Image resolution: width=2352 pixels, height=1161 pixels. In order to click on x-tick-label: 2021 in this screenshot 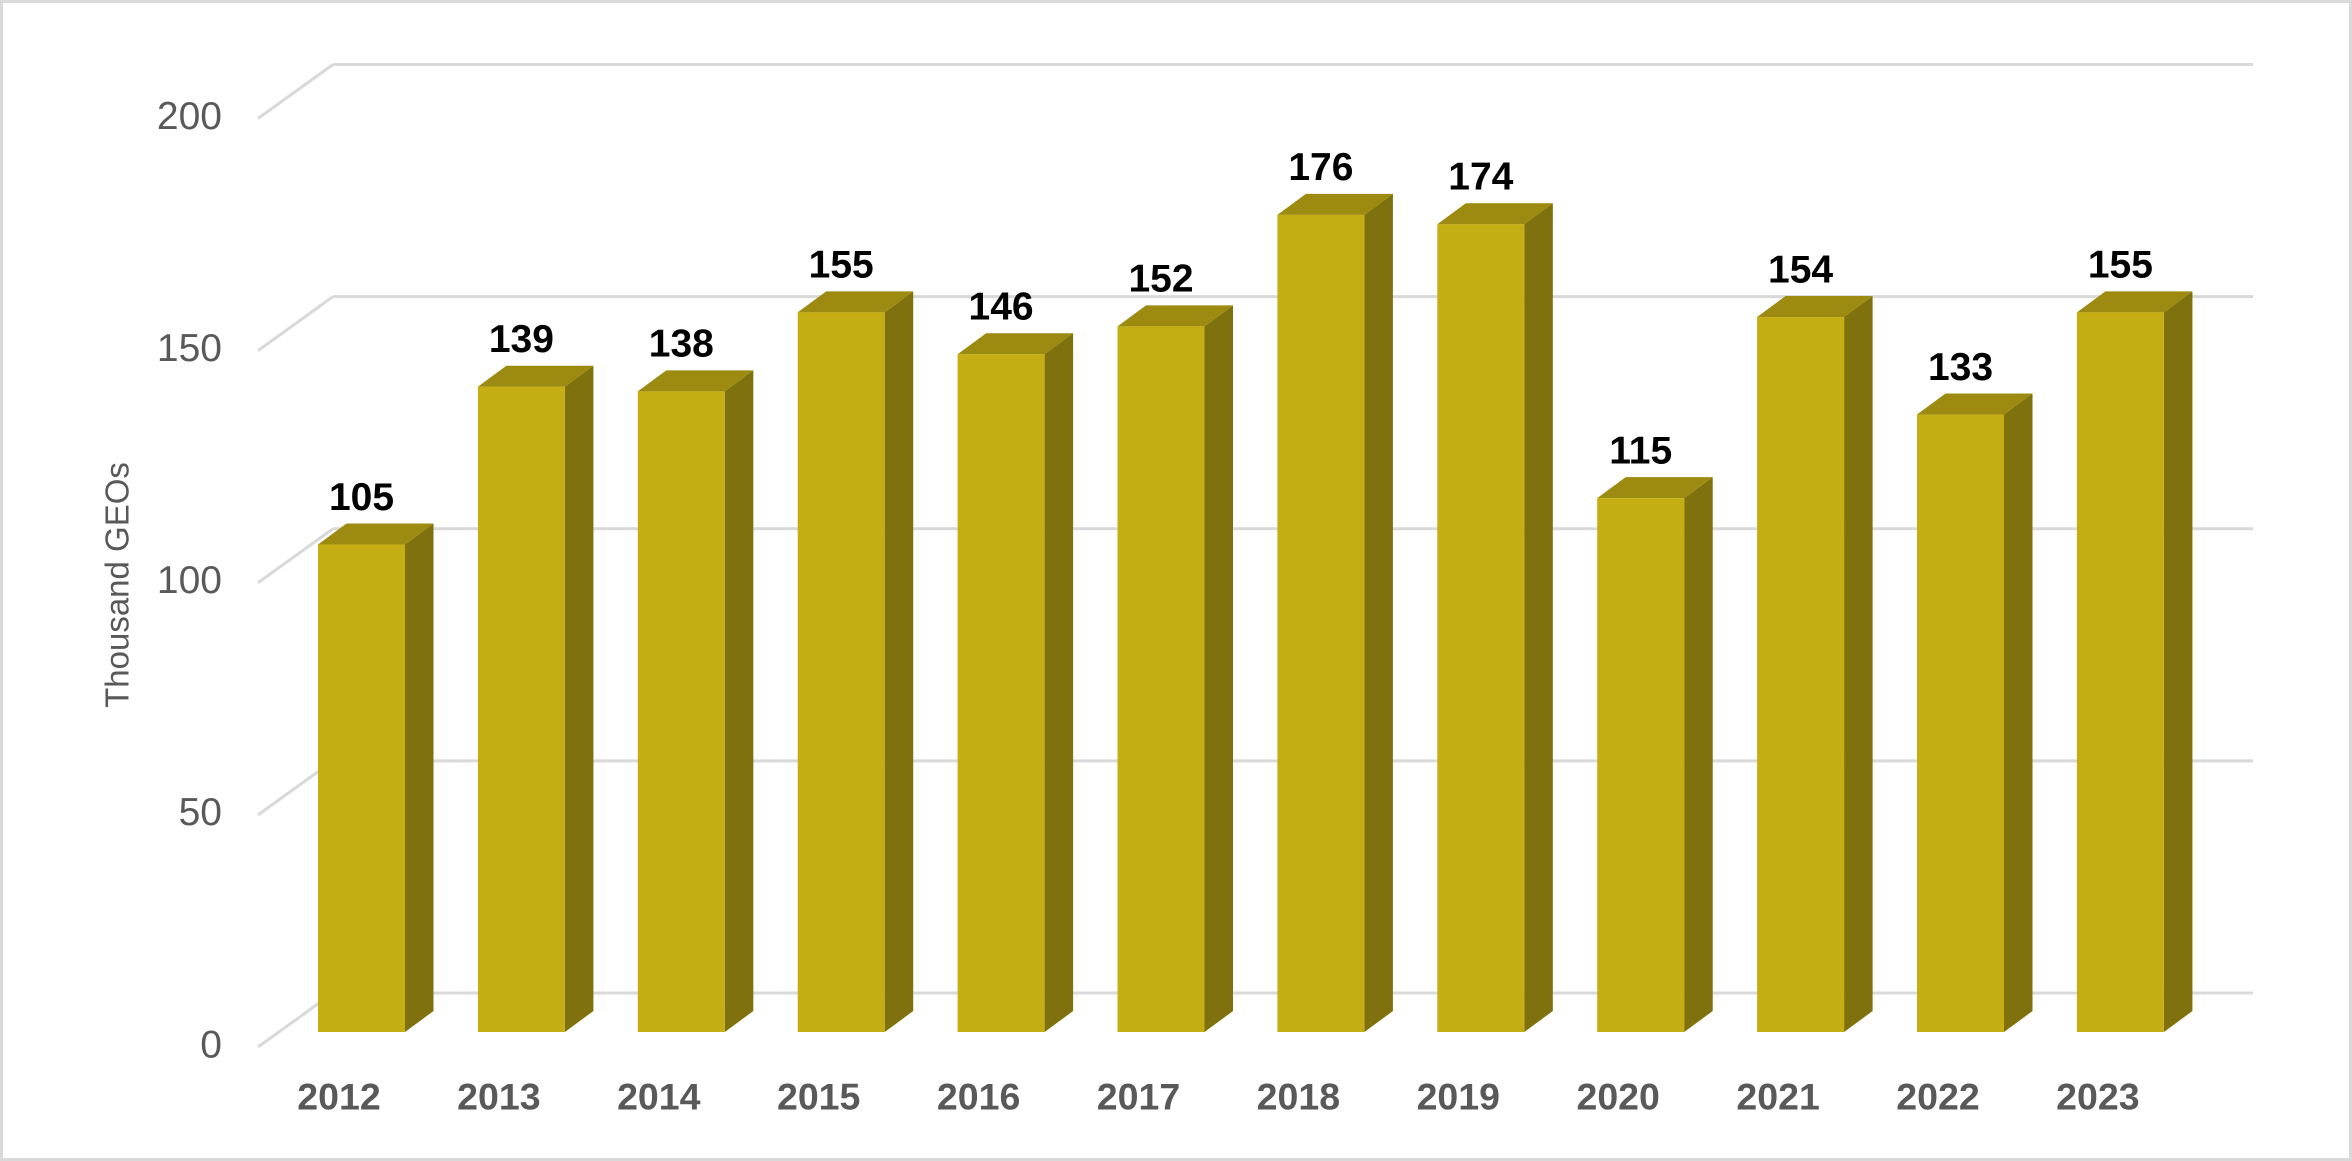, I will do `click(1777, 1096)`.